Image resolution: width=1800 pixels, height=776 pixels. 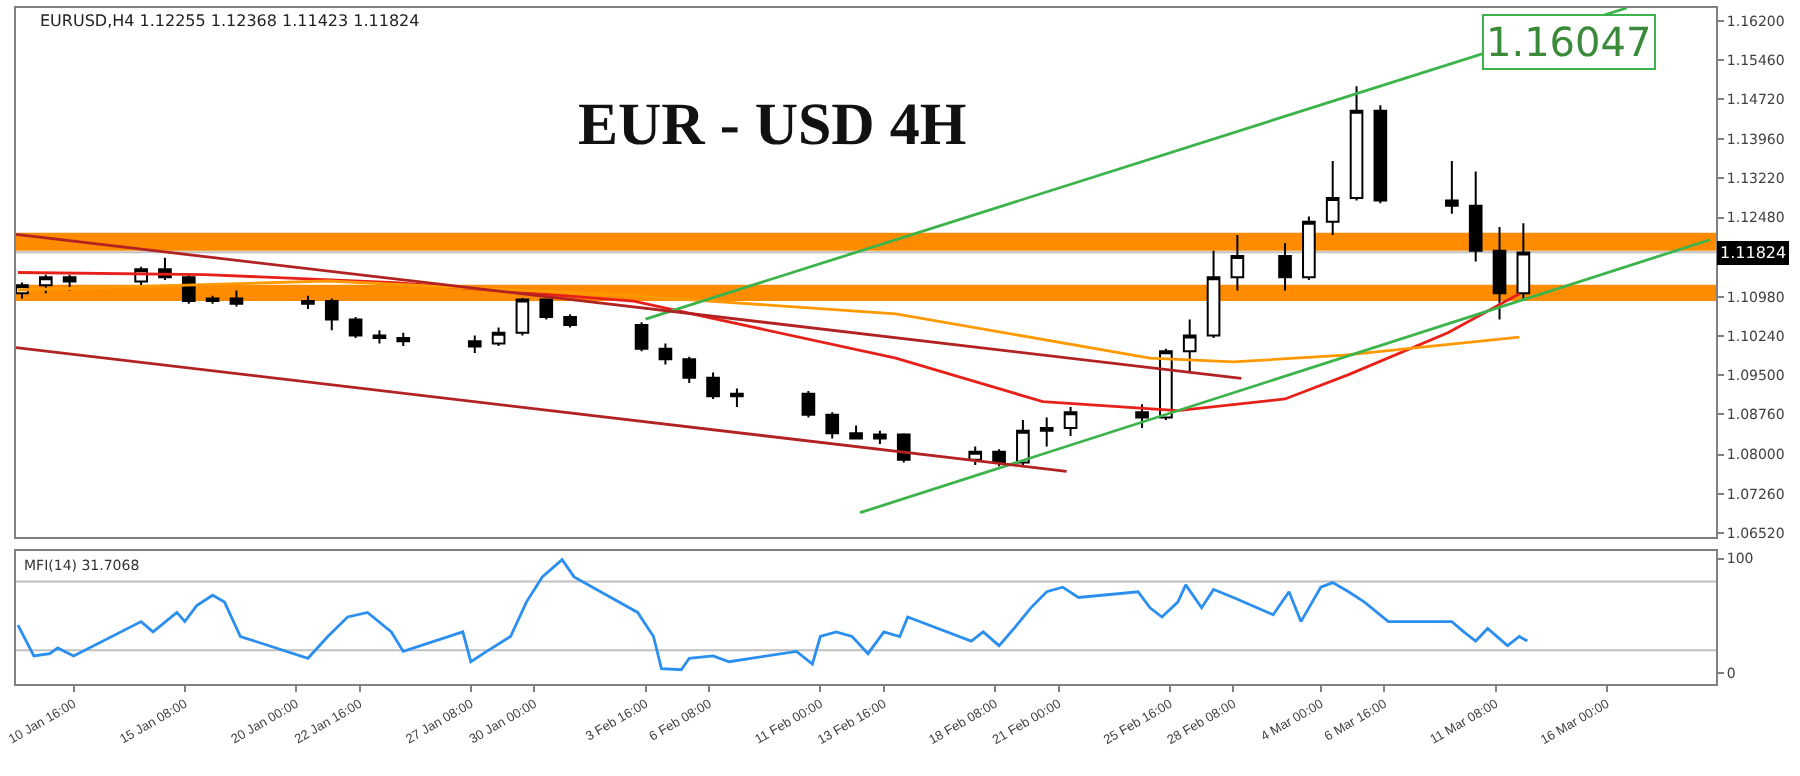 I want to click on annotation: 1.16047, so click(x=1569, y=42).